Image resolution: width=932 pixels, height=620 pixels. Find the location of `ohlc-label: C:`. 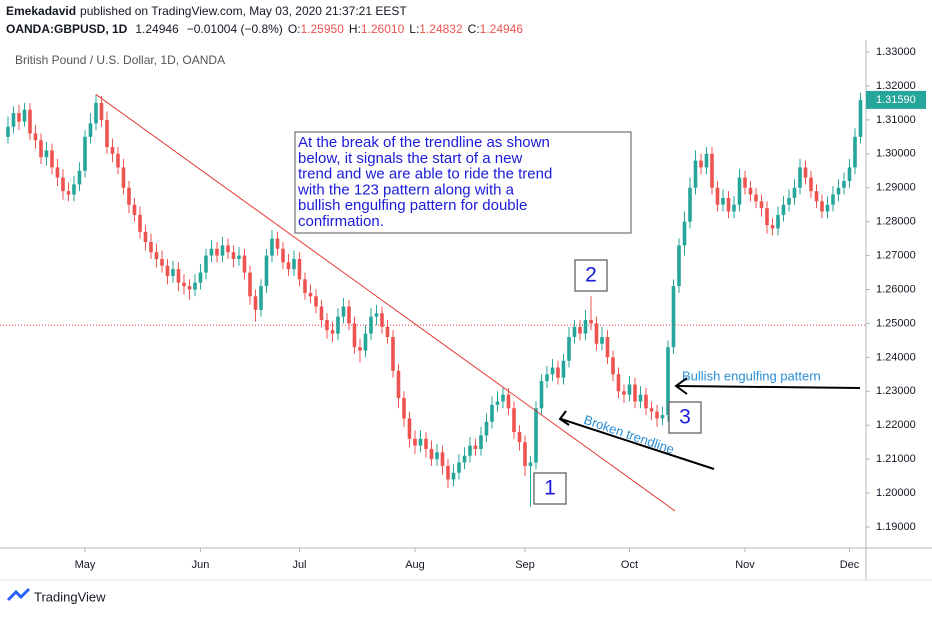

ohlc-label: C: is located at coordinates (474, 29).